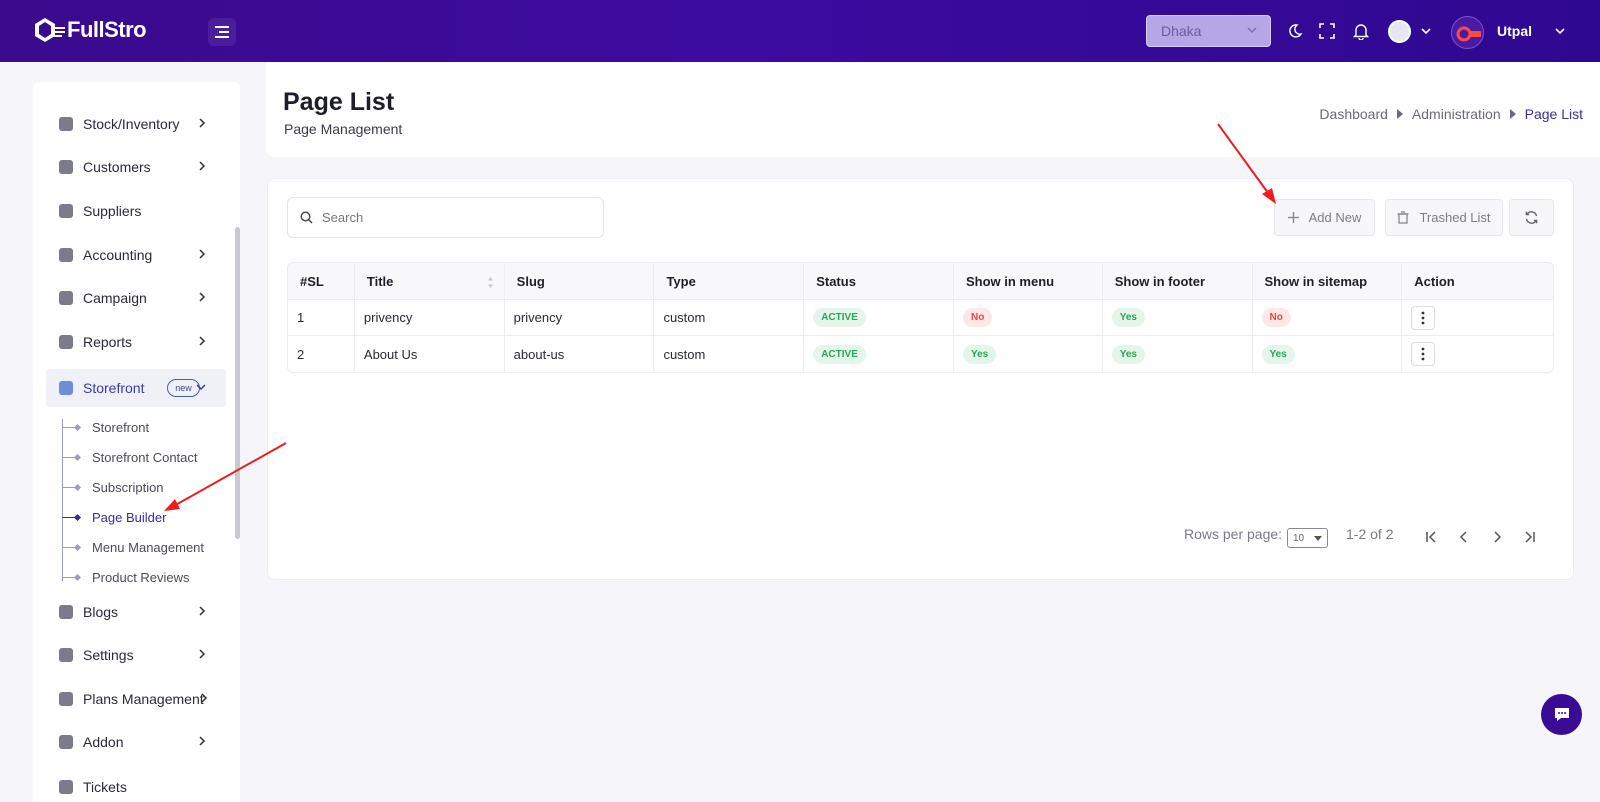 This screenshot has height=802, width=1600. What do you see at coordinates (121, 427) in the screenshot?
I see `sidebar-subitem-label: Storefront` at bounding box center [121, 427].